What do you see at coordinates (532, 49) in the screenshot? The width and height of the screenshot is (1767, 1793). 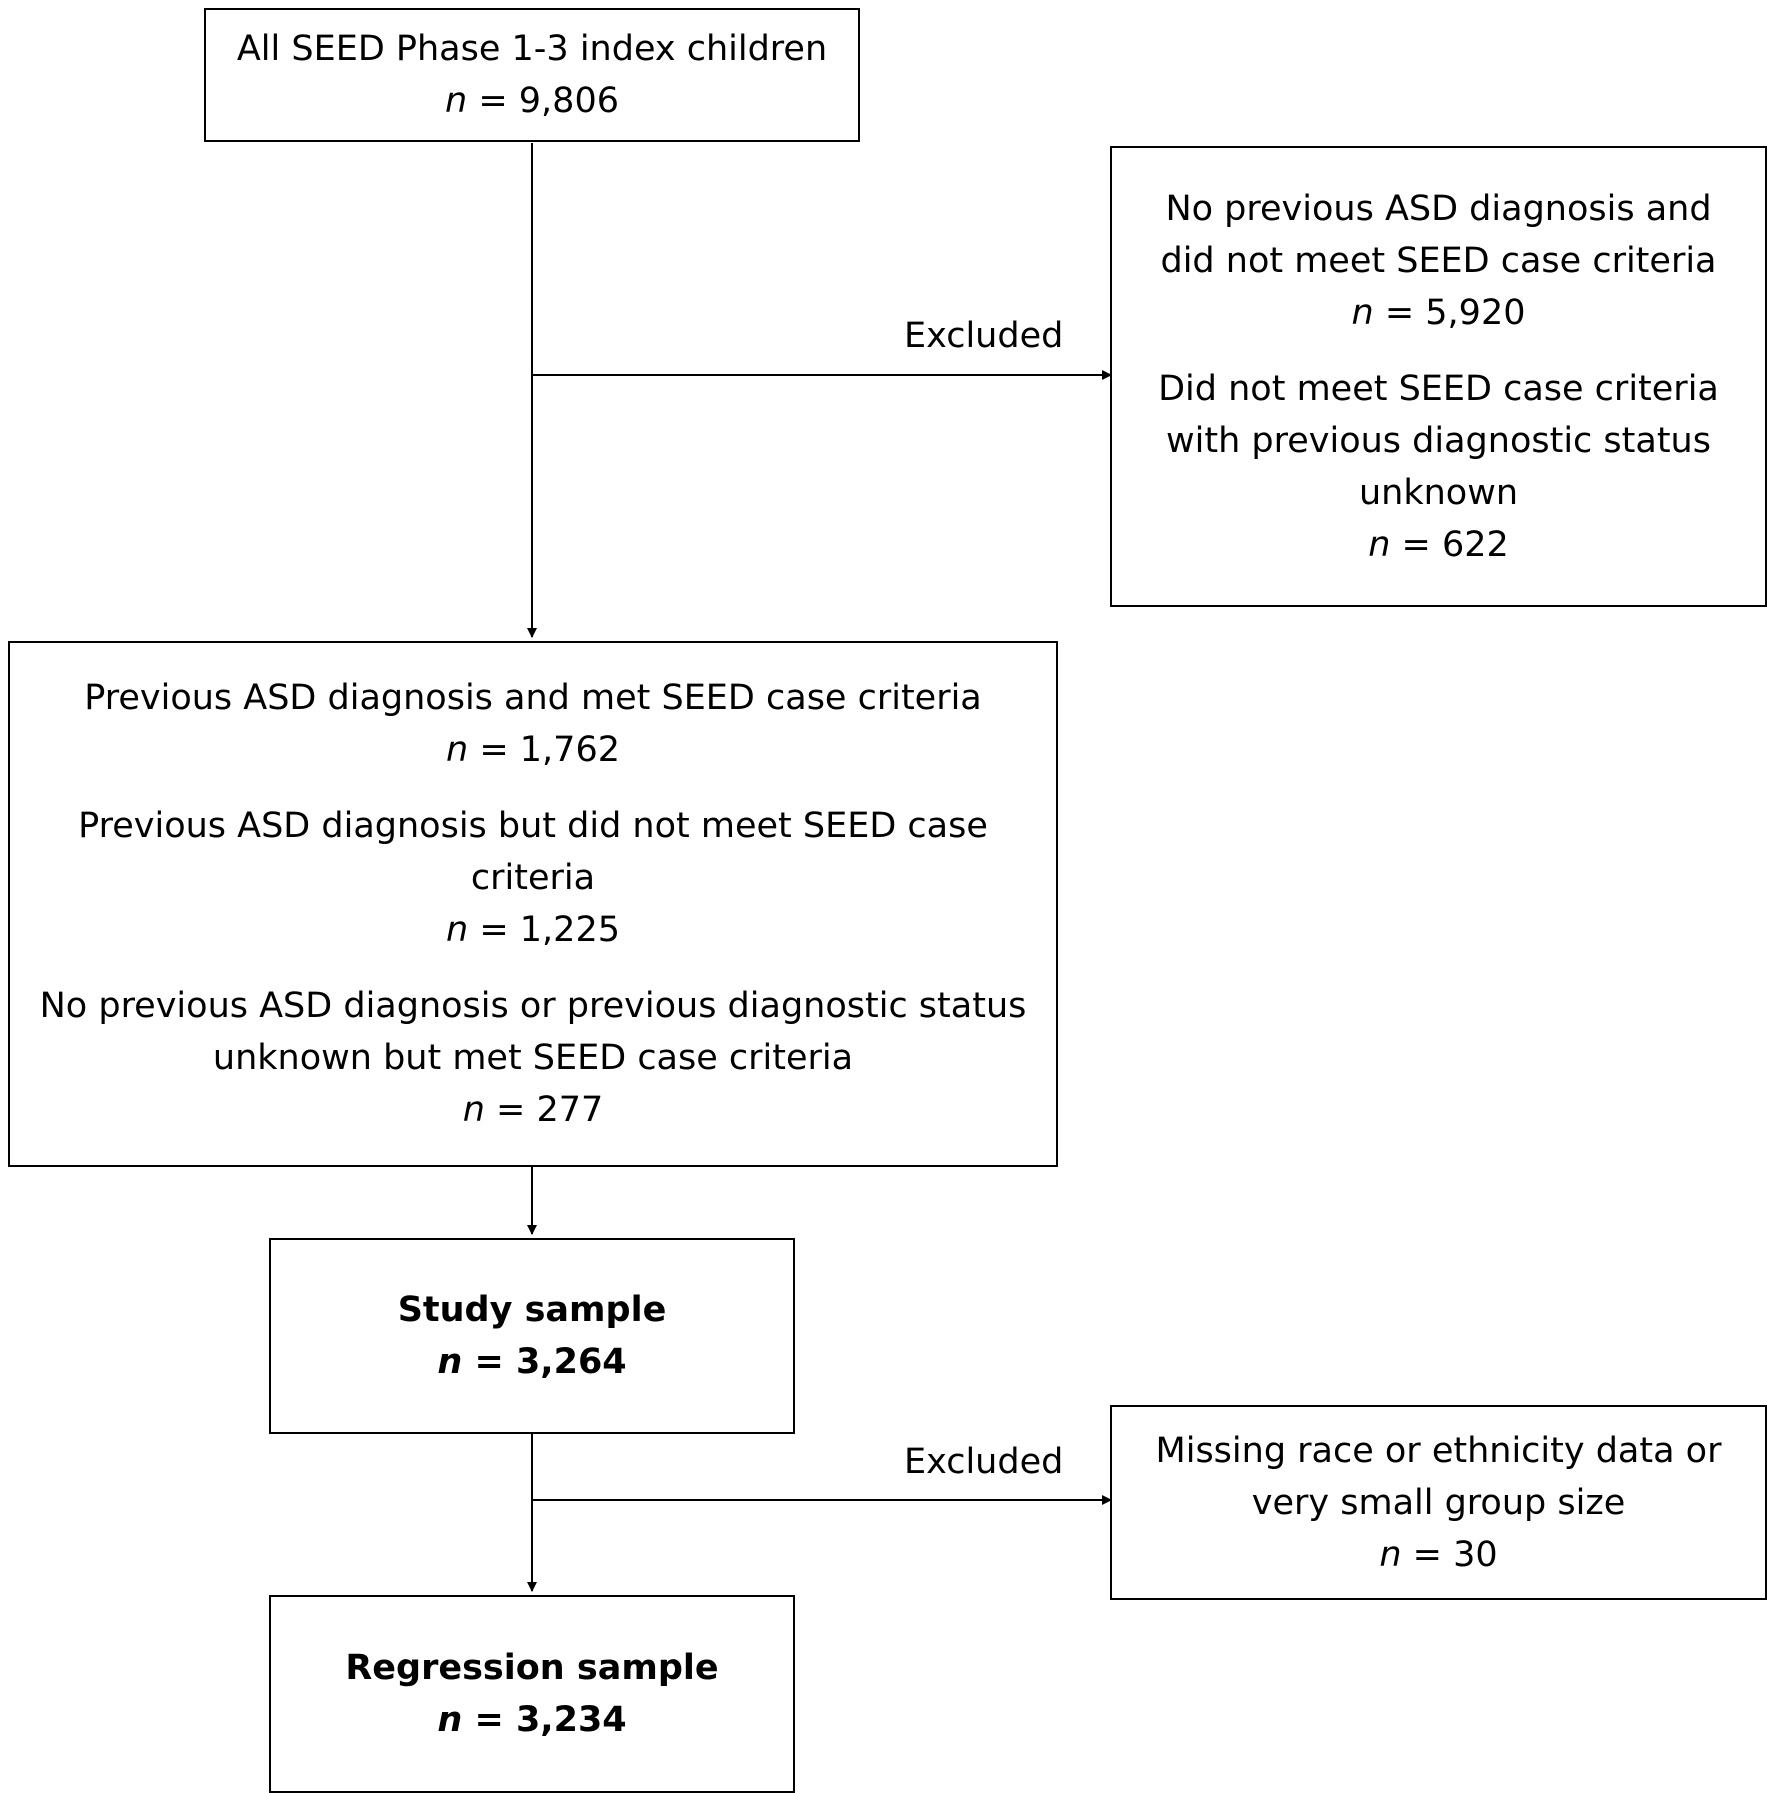 I see `all-children-label: All SEED Phase 1-3 index children` at bounding box center [532, 49].